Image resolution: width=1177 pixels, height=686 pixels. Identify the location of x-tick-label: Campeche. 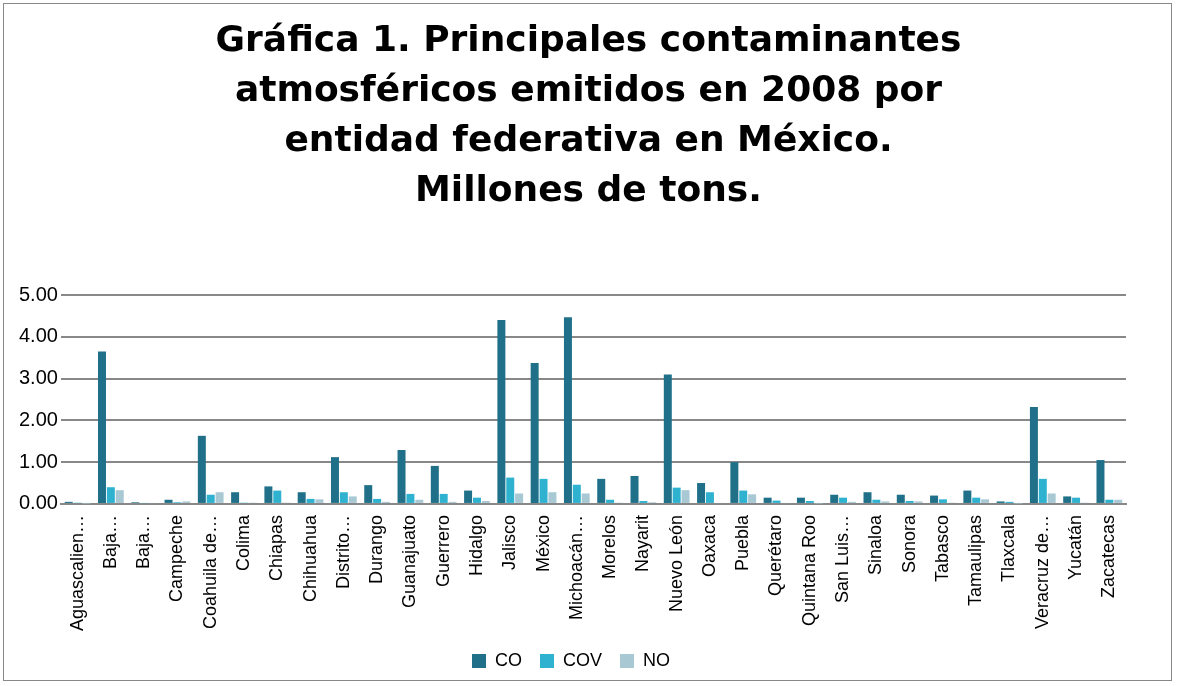
(176, 558).